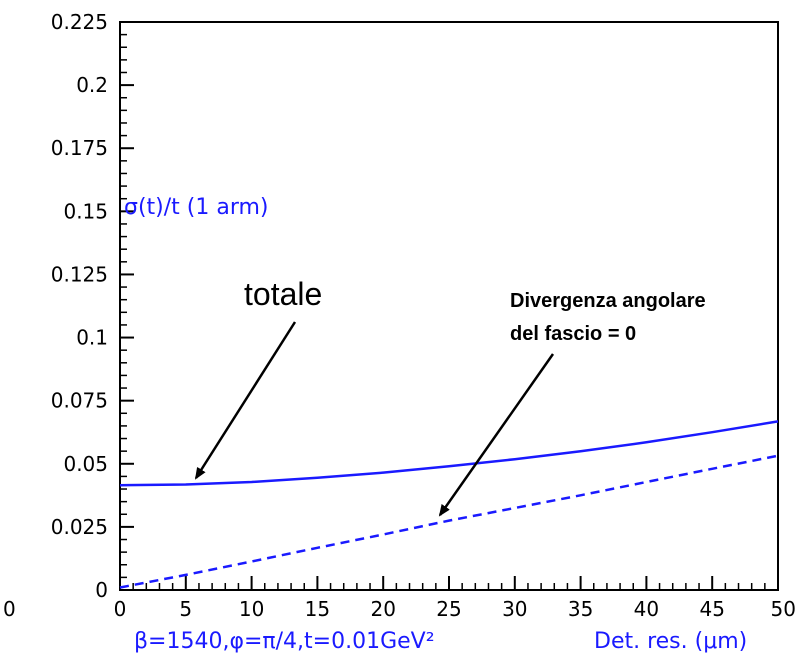 This screenshot has height=661, width=800. I want to click on x-axis-params: β=1540,φ=π/4,t=0.01GeV², so click(284, 641).